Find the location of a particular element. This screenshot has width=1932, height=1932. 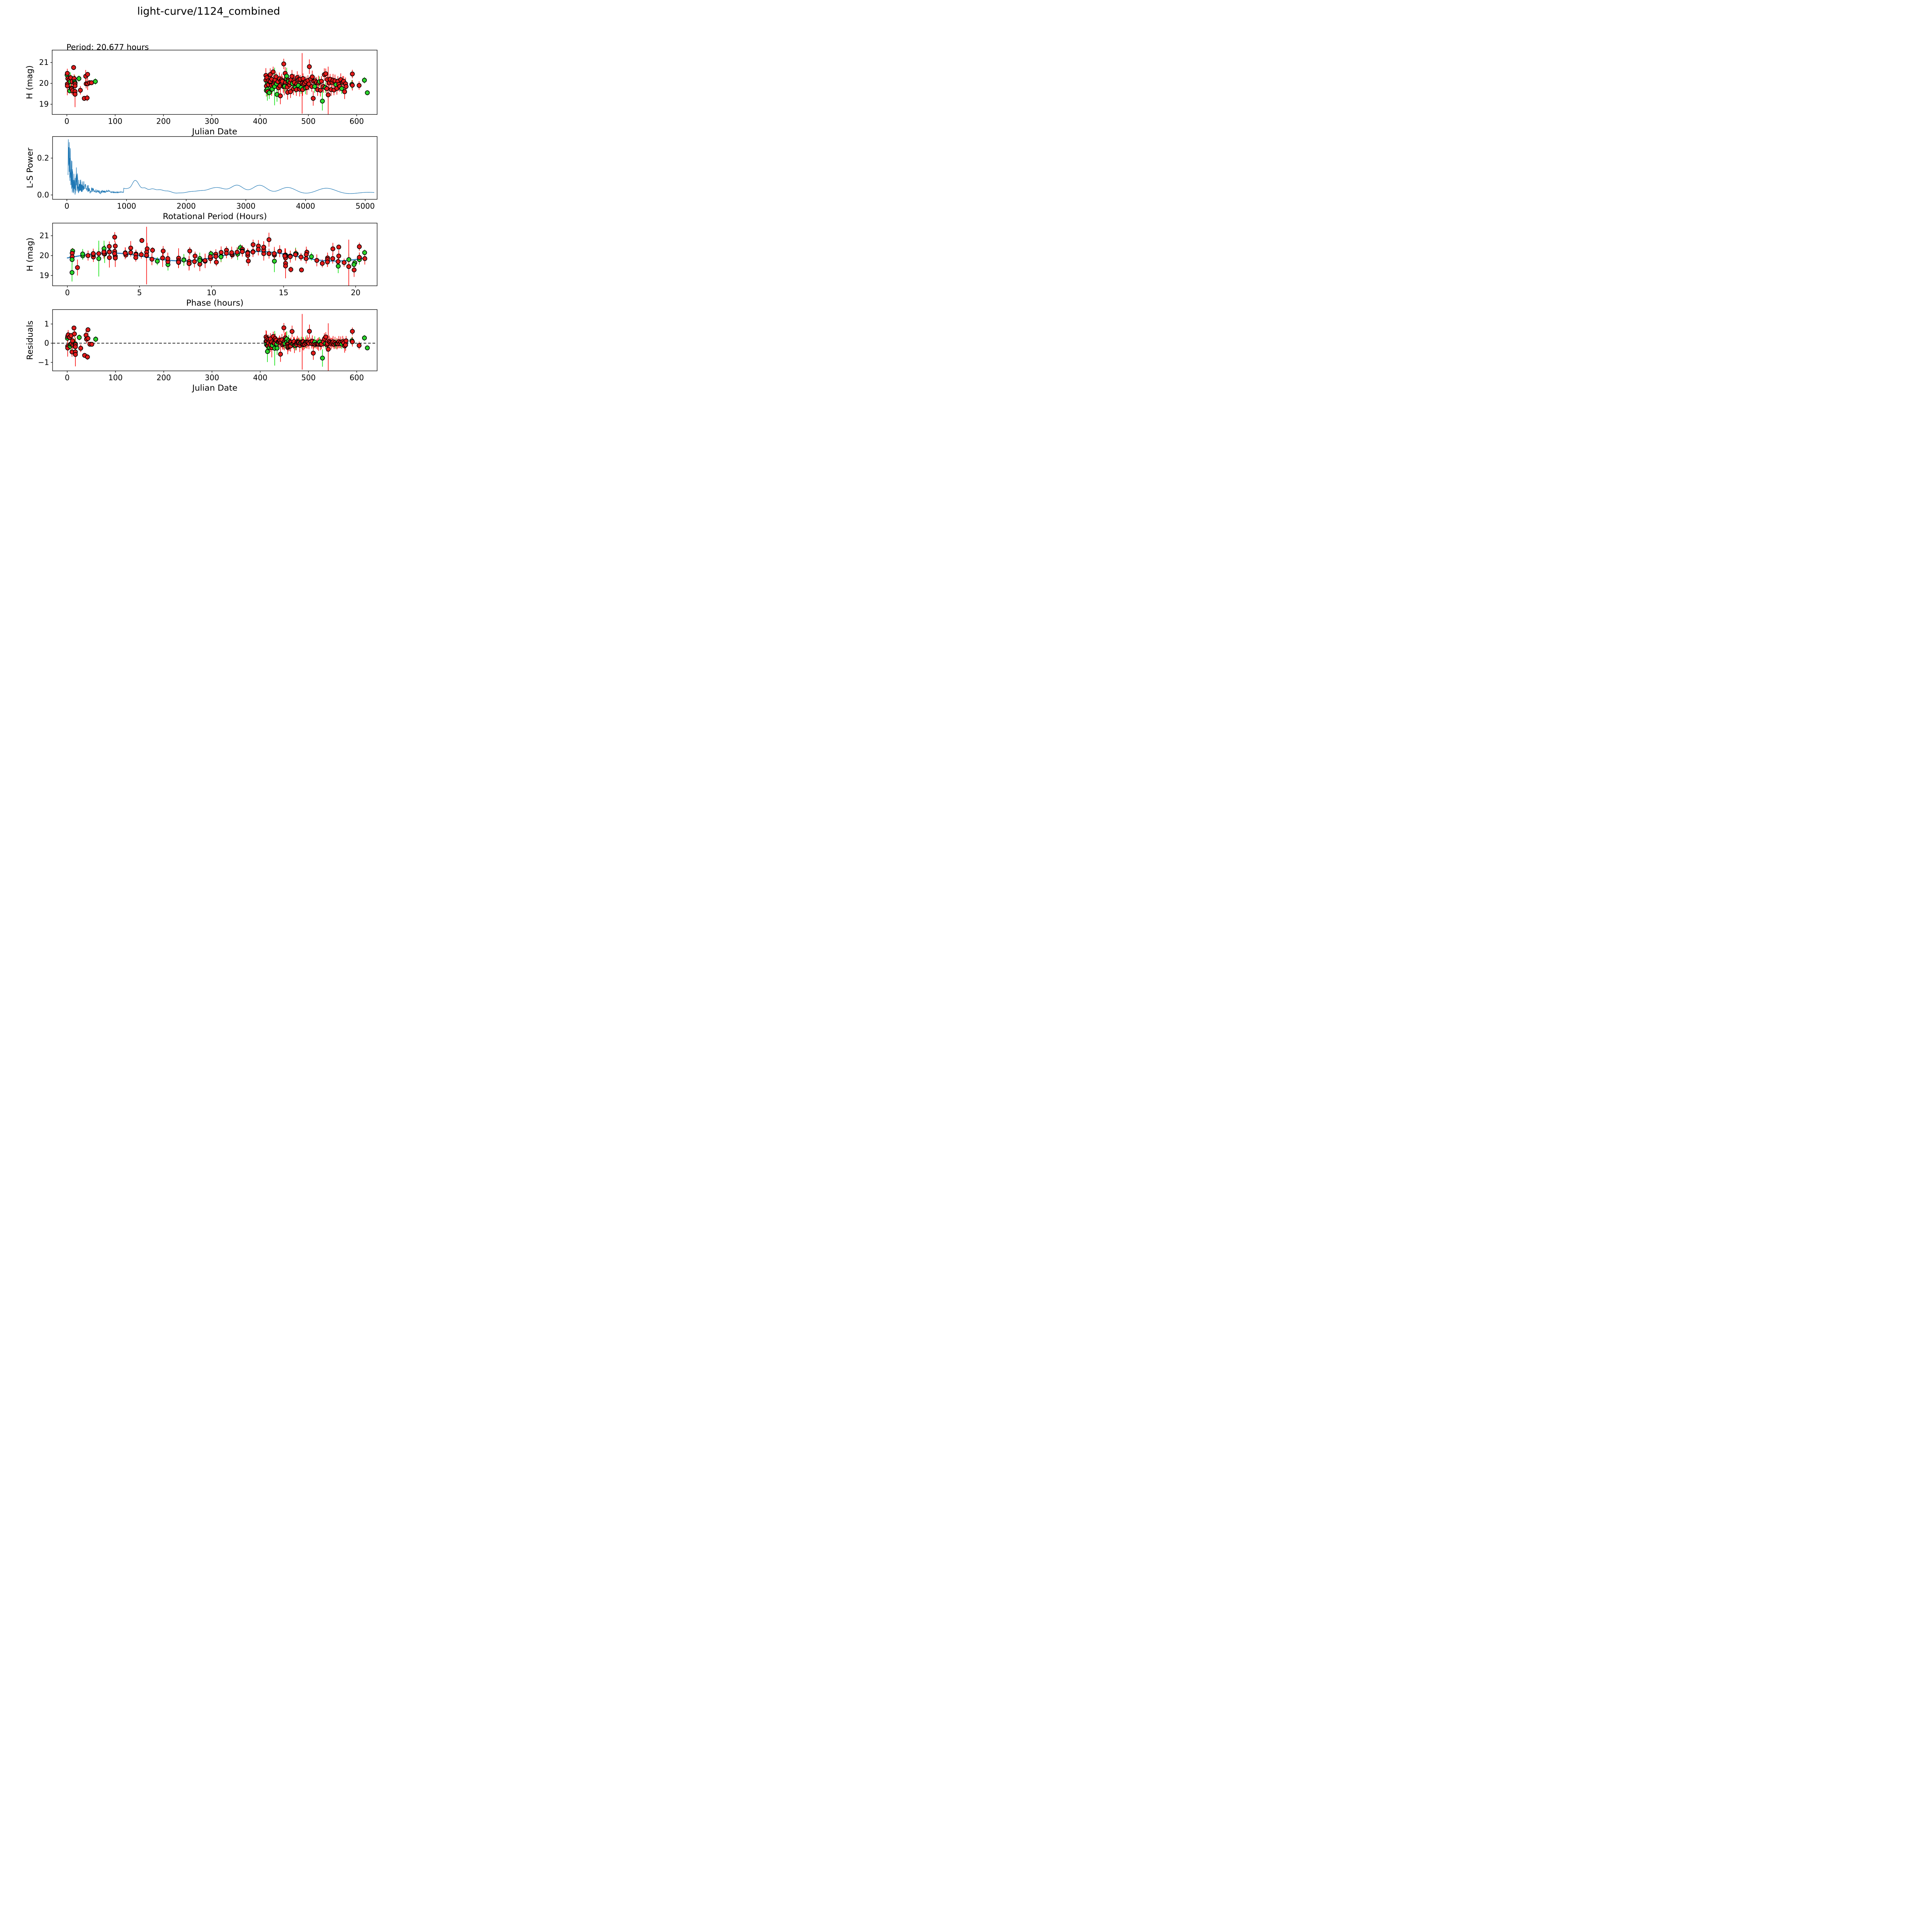

tick-label: 0.2 is located at coordinates (43, 159).